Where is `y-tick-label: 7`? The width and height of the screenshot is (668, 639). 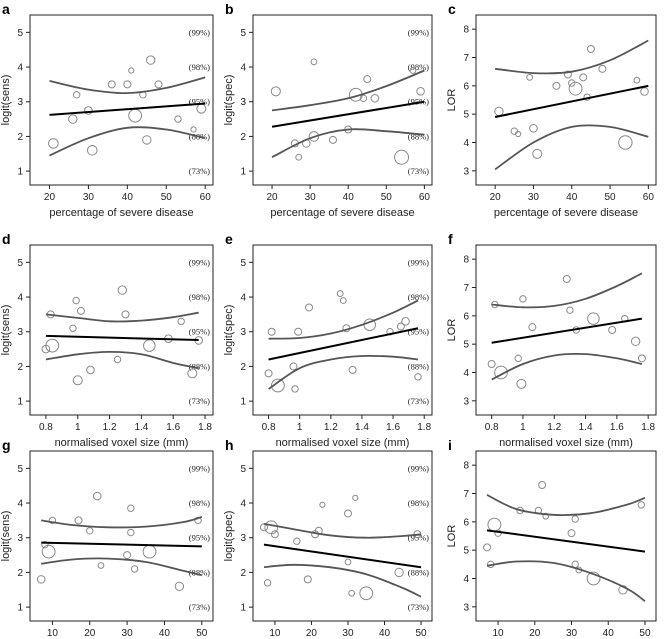
y-tick-label: 7 is located at coordinates (466, 288).